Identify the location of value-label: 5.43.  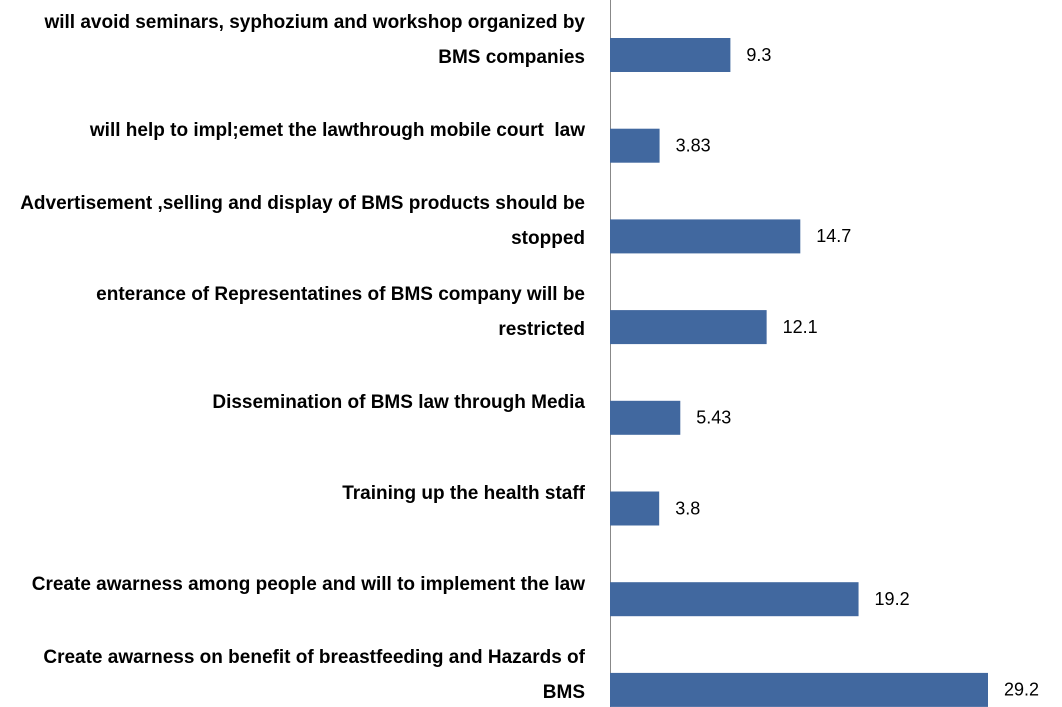
(713, 418).